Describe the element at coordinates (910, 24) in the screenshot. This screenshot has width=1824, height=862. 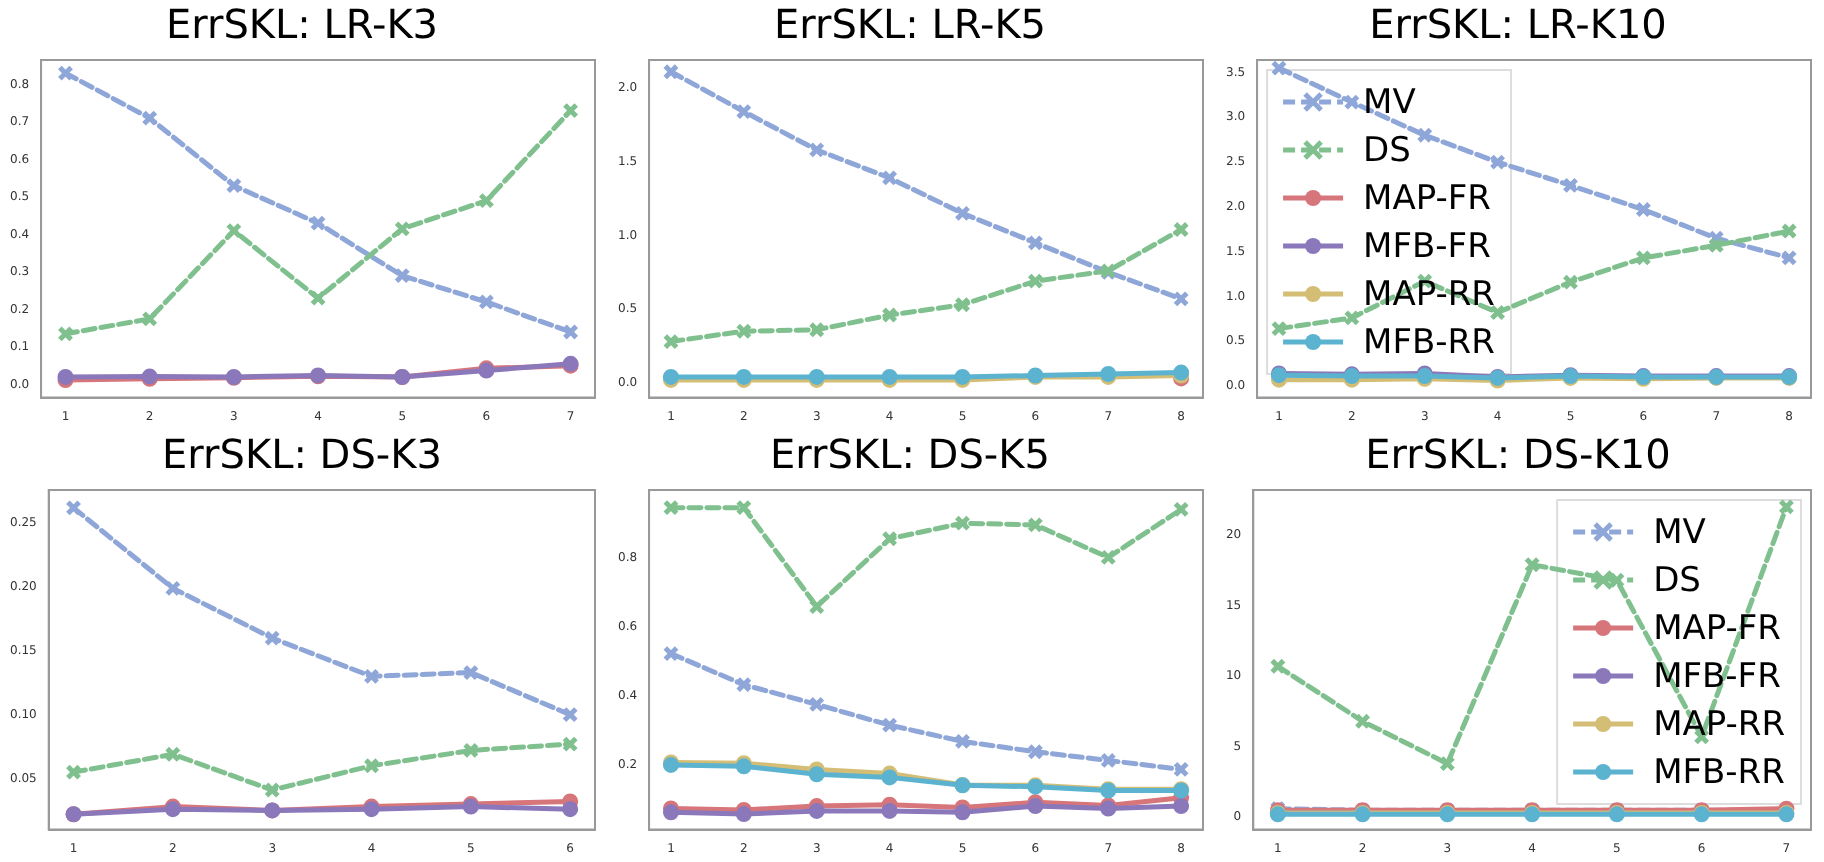
I see `chart-title: ErrSKL: LR-K5` at that location.